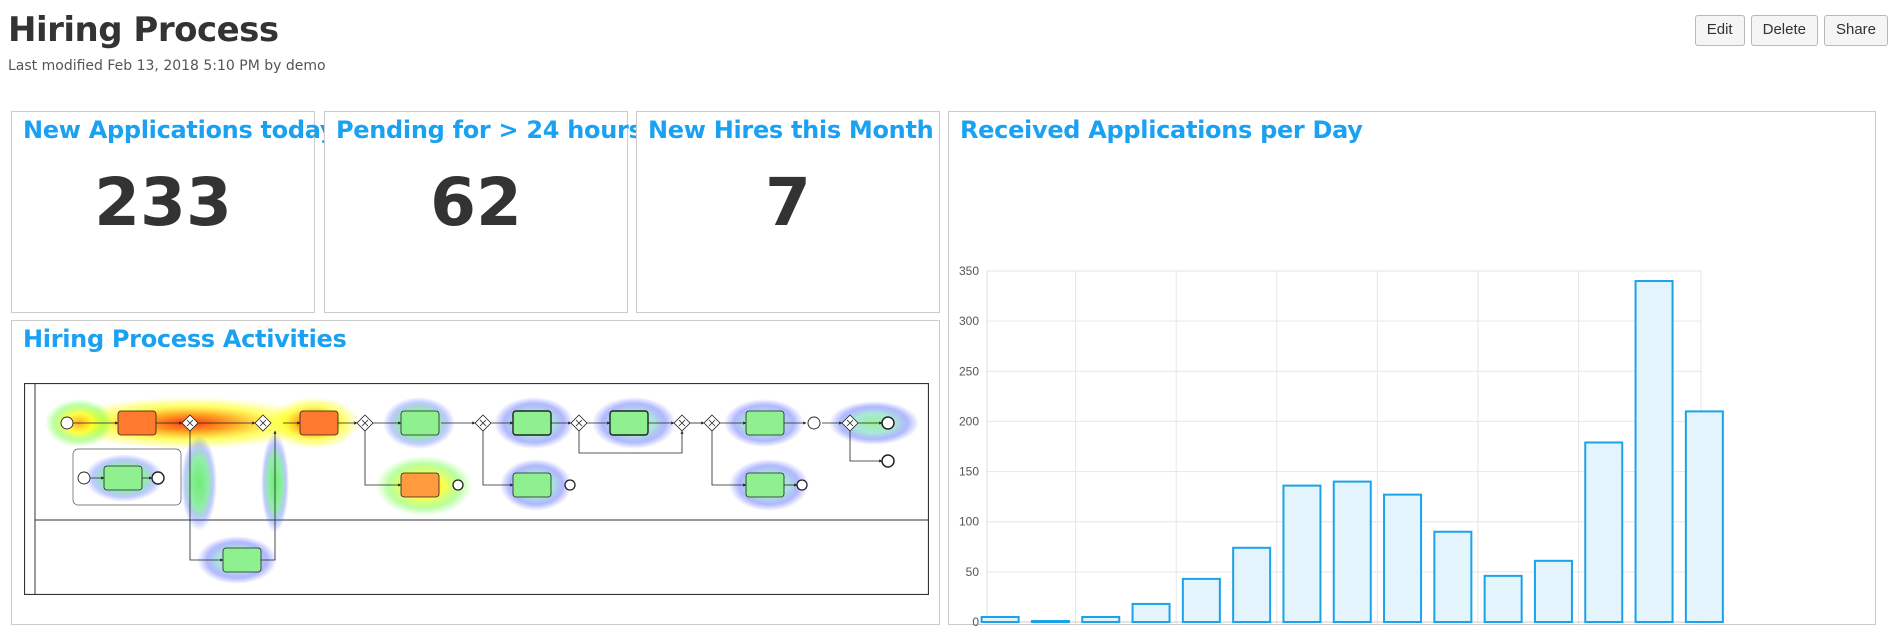  I want to click on y-tick-label: 50, so click(973, 572).